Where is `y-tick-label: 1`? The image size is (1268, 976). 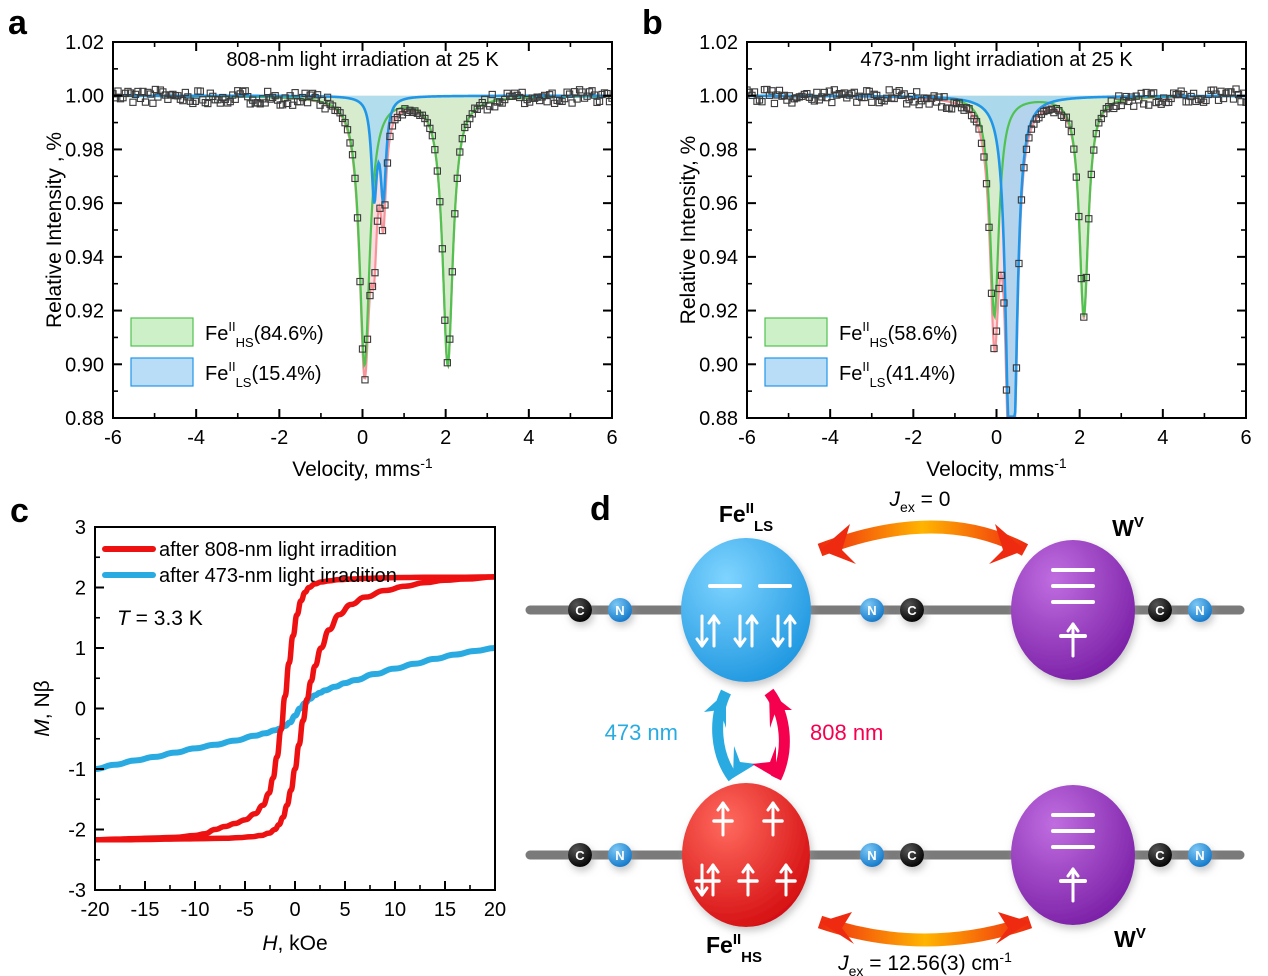
y-tick-label: 1 is located at coordinates (80, 649).